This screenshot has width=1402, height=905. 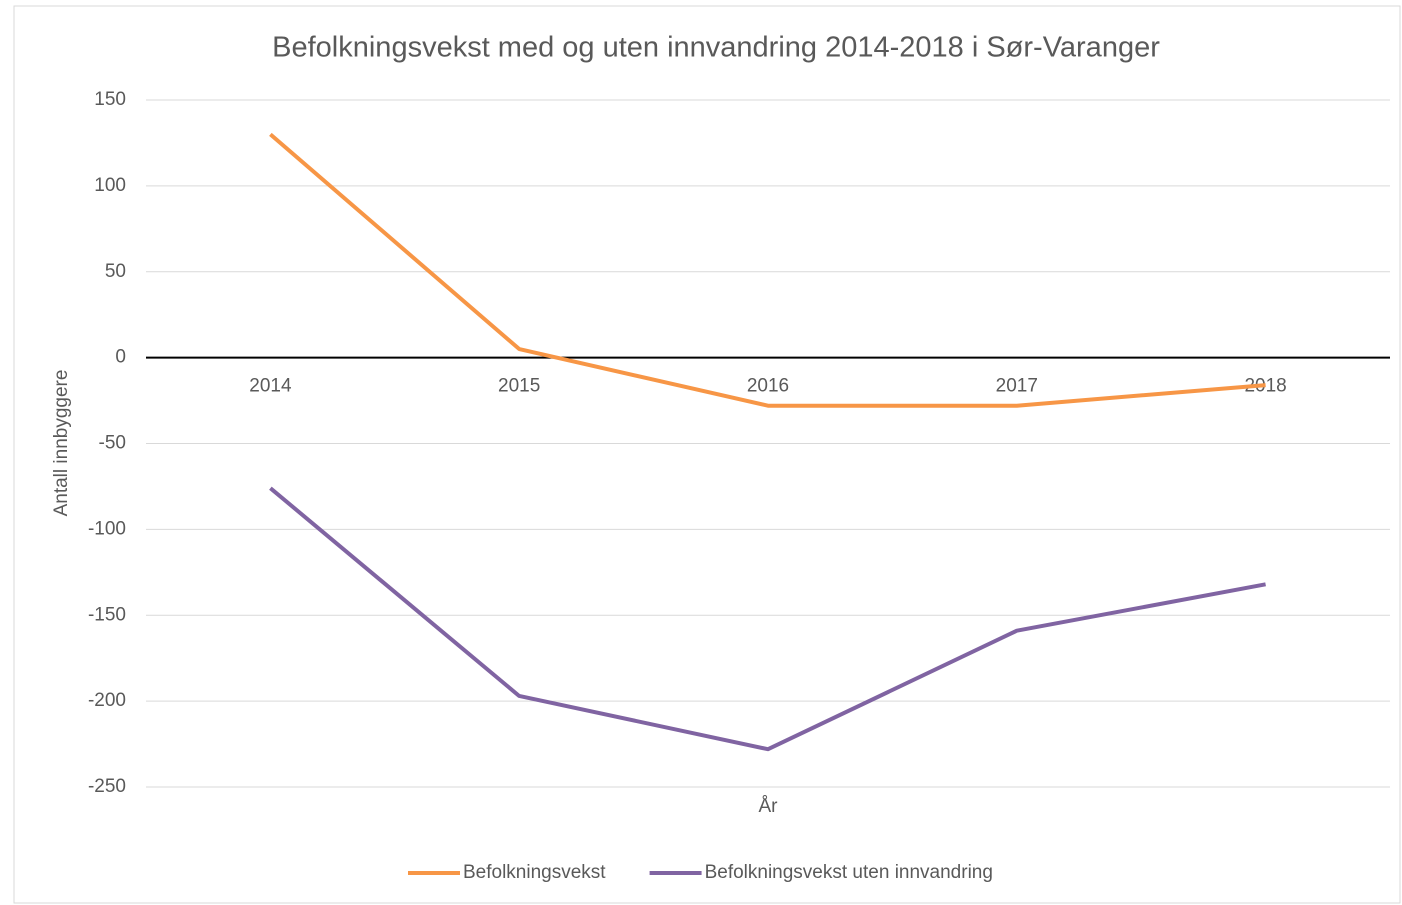 I want to click on y-axis-label: Antall innbyggere, so click(x=61, y=443).